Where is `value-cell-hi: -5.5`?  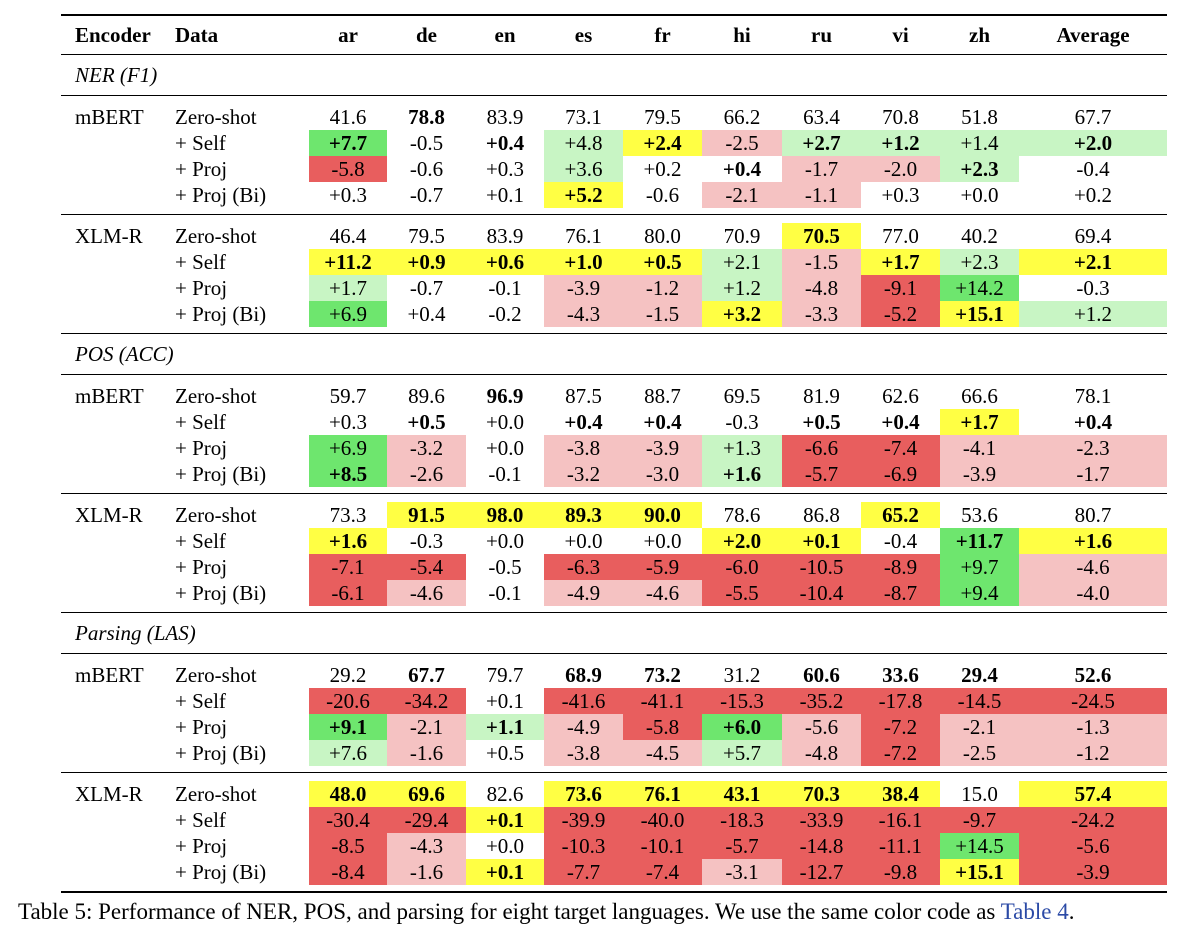
value-cell-hi: -5.5 is located at coordinates (742, 593).